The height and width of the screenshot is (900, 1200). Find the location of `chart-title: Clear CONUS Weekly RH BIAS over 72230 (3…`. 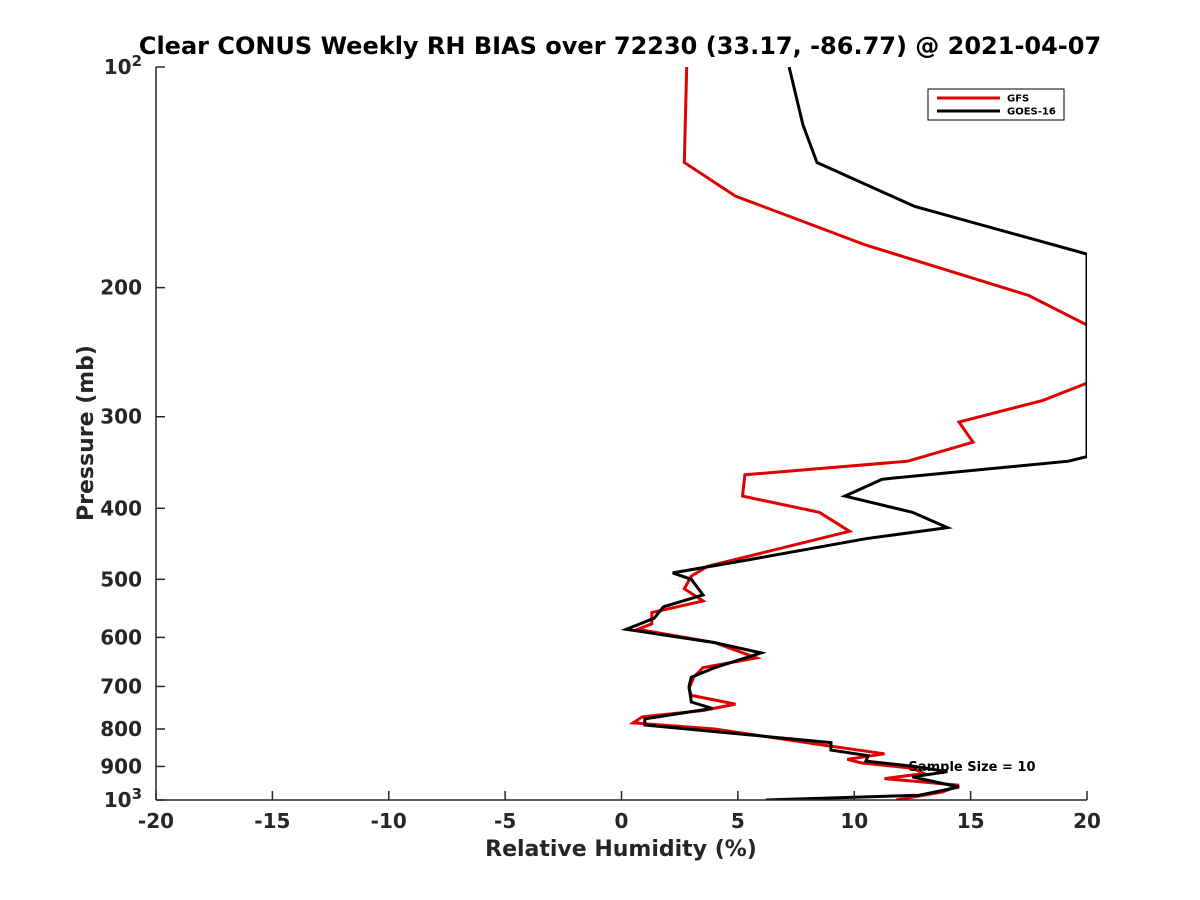

chart-title: Clear CONUS Weekly RH BIAS over 72230 (3… is located at coordinates (620, 46).